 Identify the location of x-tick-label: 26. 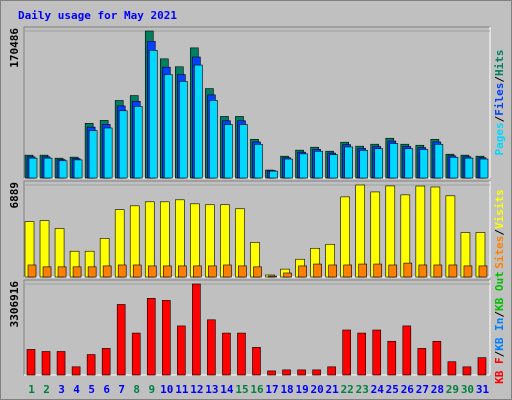
(408, 389).